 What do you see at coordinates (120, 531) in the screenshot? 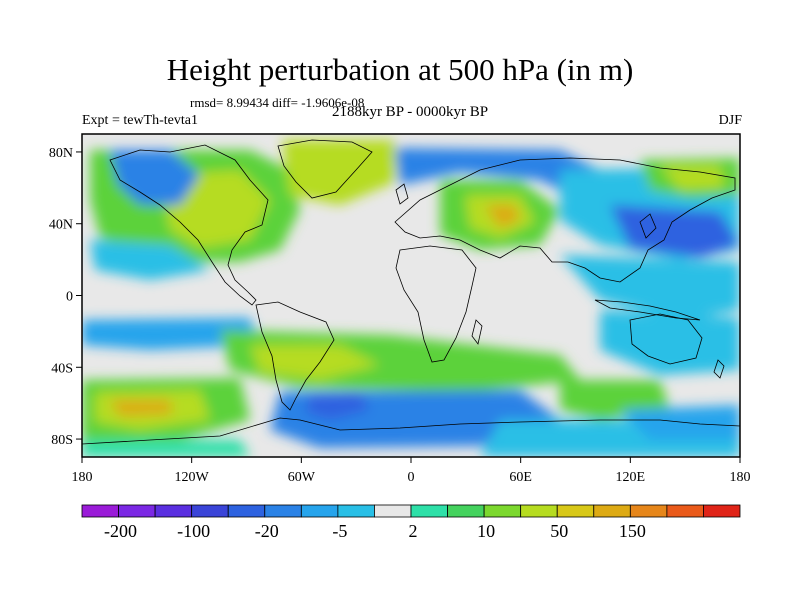
I see `colorbar-label: -200` at bounding box center [120, 531].